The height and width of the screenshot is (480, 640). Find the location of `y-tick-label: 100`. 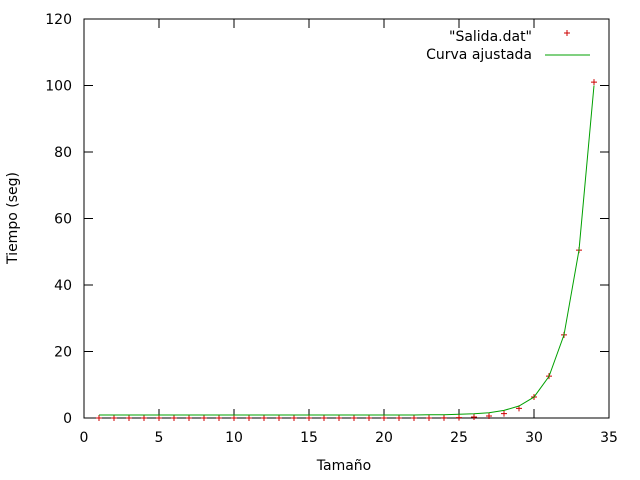

y-tick-label: 100 is located at coordinates (58, 87).